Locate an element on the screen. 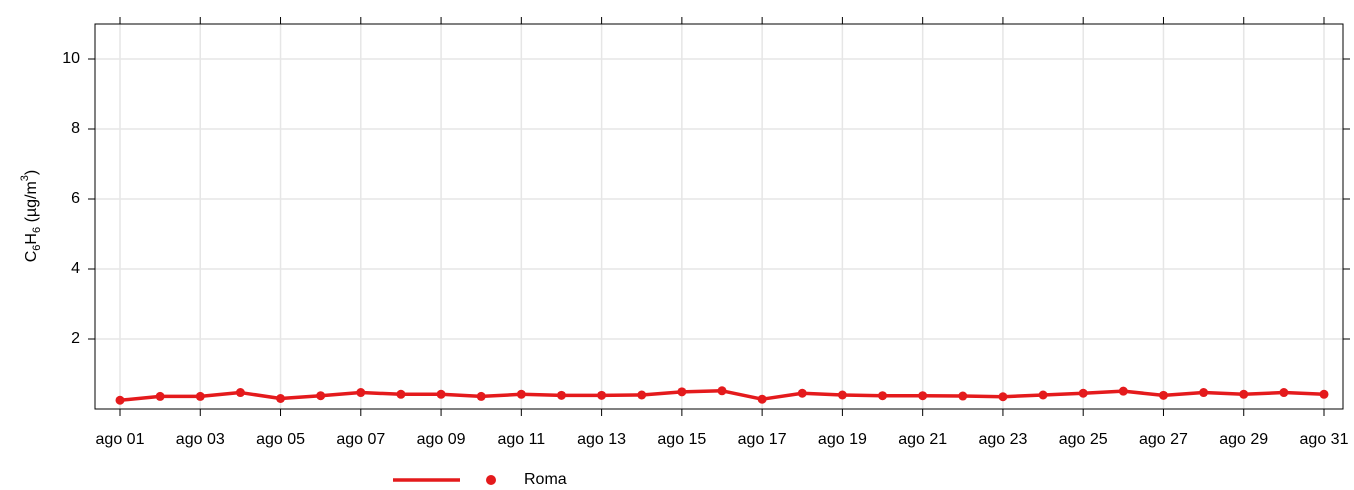 This screenshot has width=1354, height=490. y-tick-label: 4 is located at coordinates (75, 268).